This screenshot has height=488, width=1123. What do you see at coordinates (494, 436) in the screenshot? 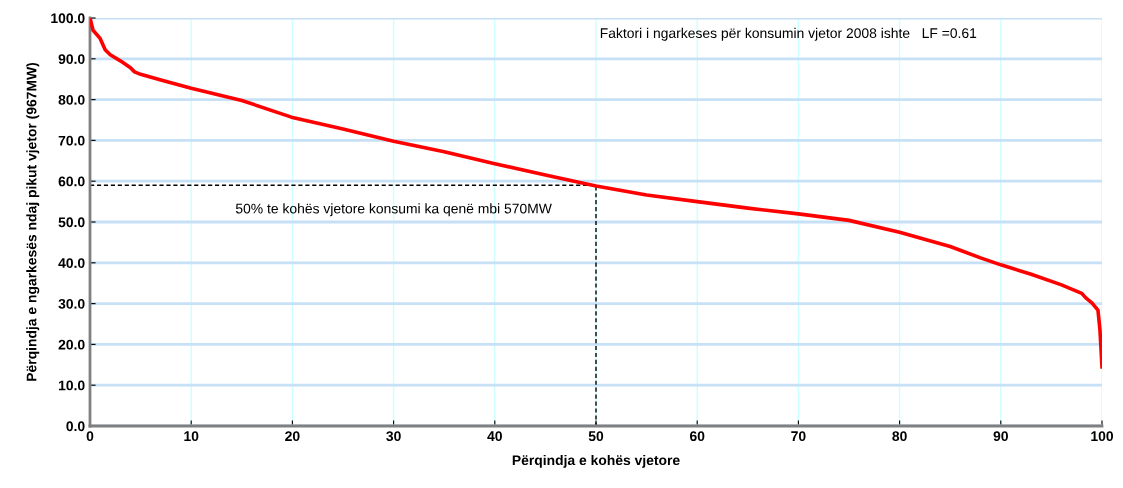
I see `x-tick-label: 40` at bounding box center [494, 436].